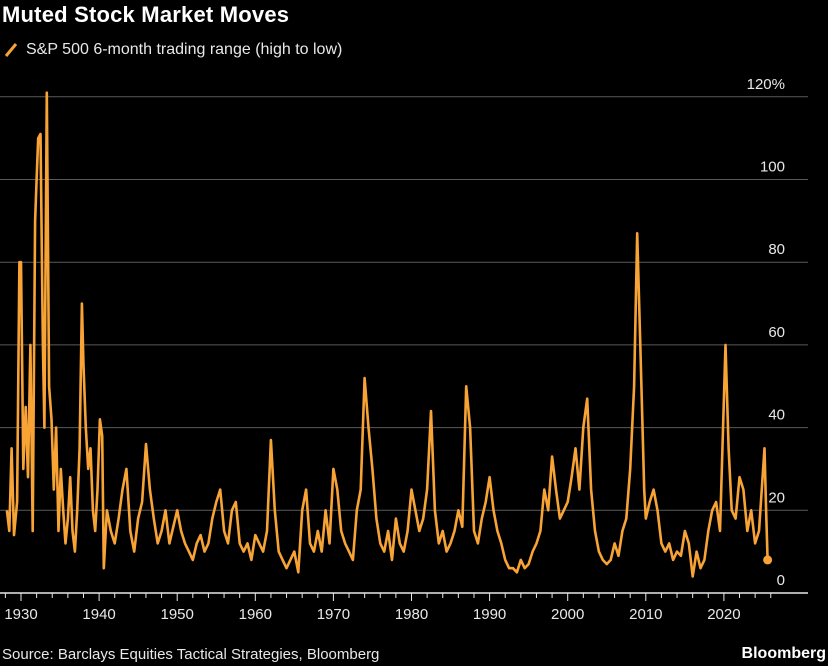 This screenshot has height=666, width=828. I want to click on y-tick-label: 100, so click(772, 167).